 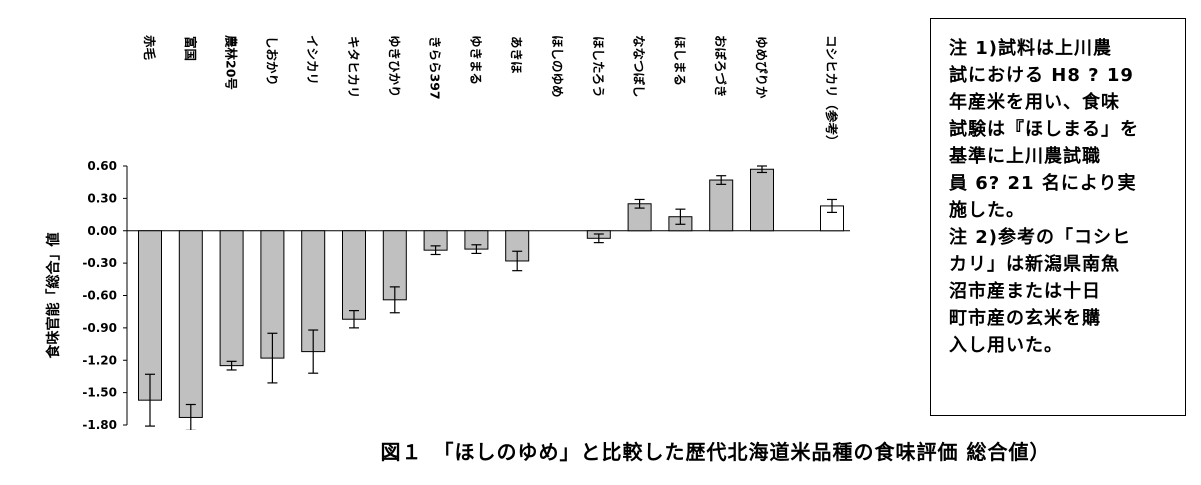 I want to click on category-label: ほしのゆめ, so click(x=557, y=66).